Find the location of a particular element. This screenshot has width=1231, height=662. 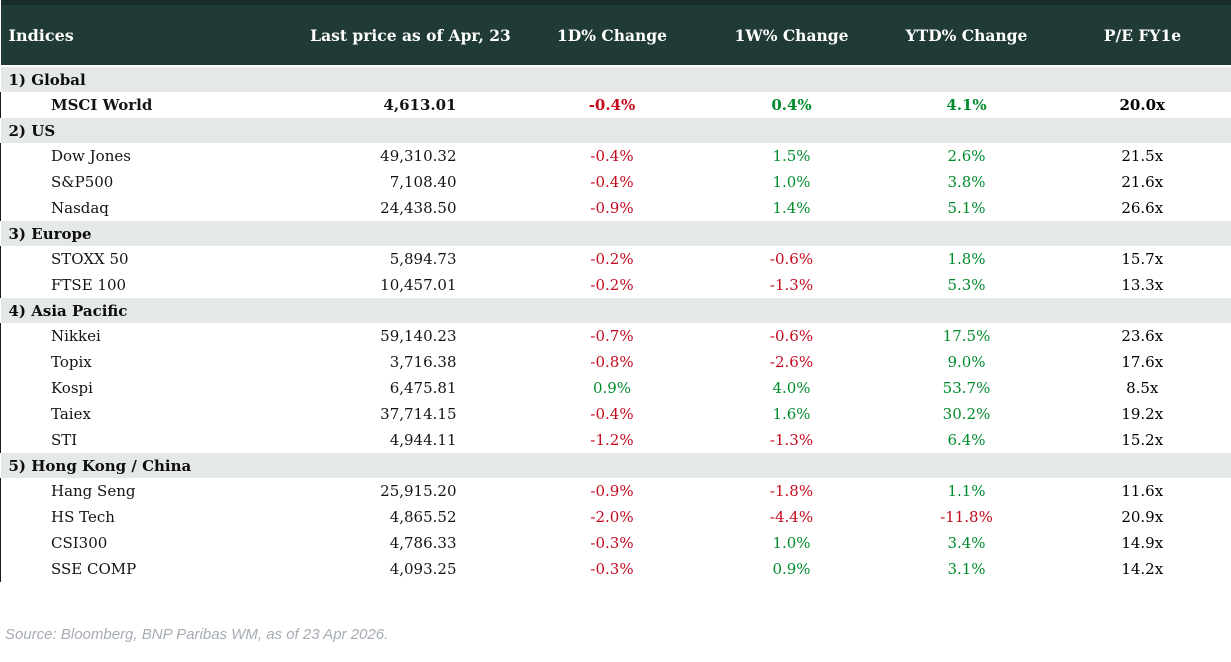

index-name-cell: Dow Jones is located at coordinates (150, 156).